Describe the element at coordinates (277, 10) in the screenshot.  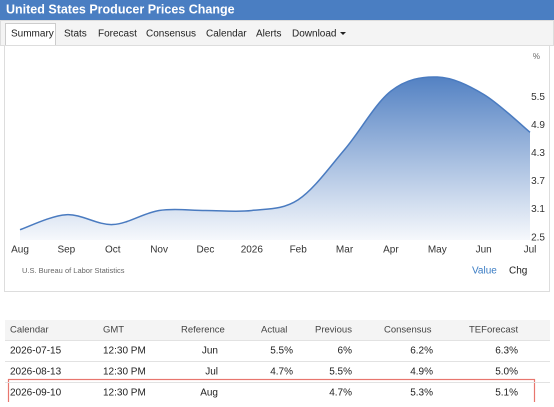
I see `title-bar` at that location.